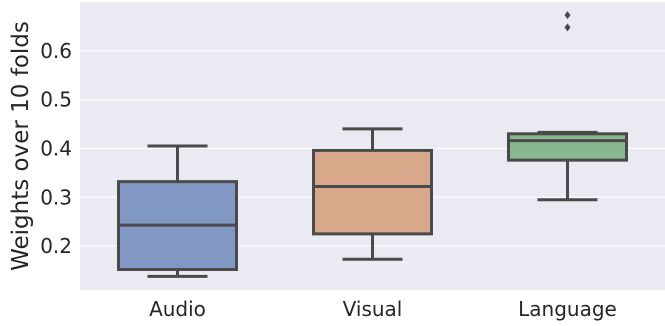 The image size is (665, 326). What do you see at coordinates (567, 106) in the screenshot?
I see `box-language` at bounding box center [567, 106].